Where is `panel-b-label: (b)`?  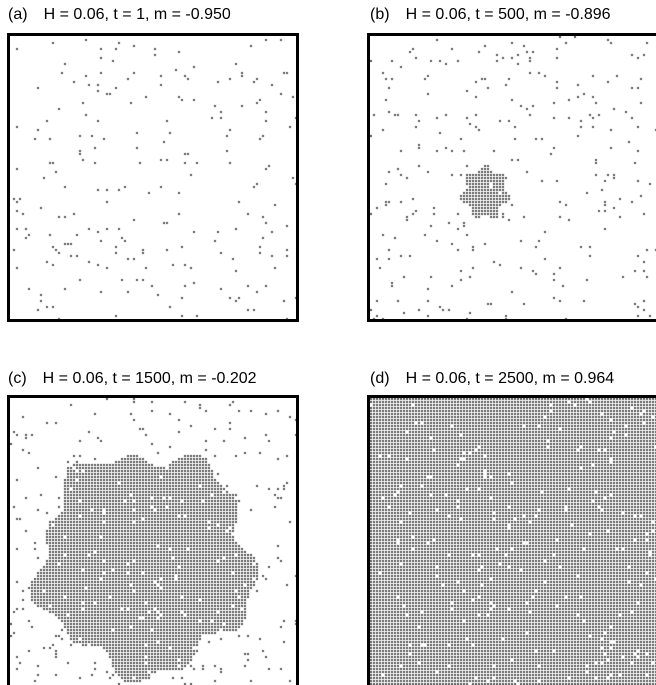
panel-b-label: (b) is located at coordinates (380, 14).